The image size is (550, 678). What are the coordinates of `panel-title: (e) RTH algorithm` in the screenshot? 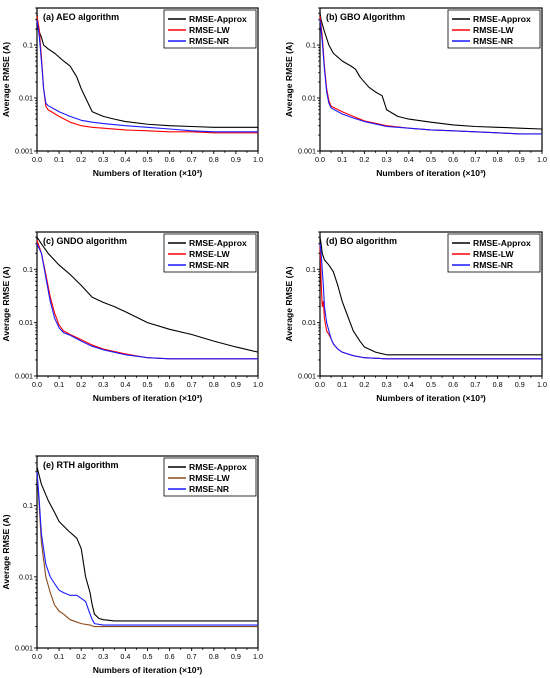 It's located at (81, 465).